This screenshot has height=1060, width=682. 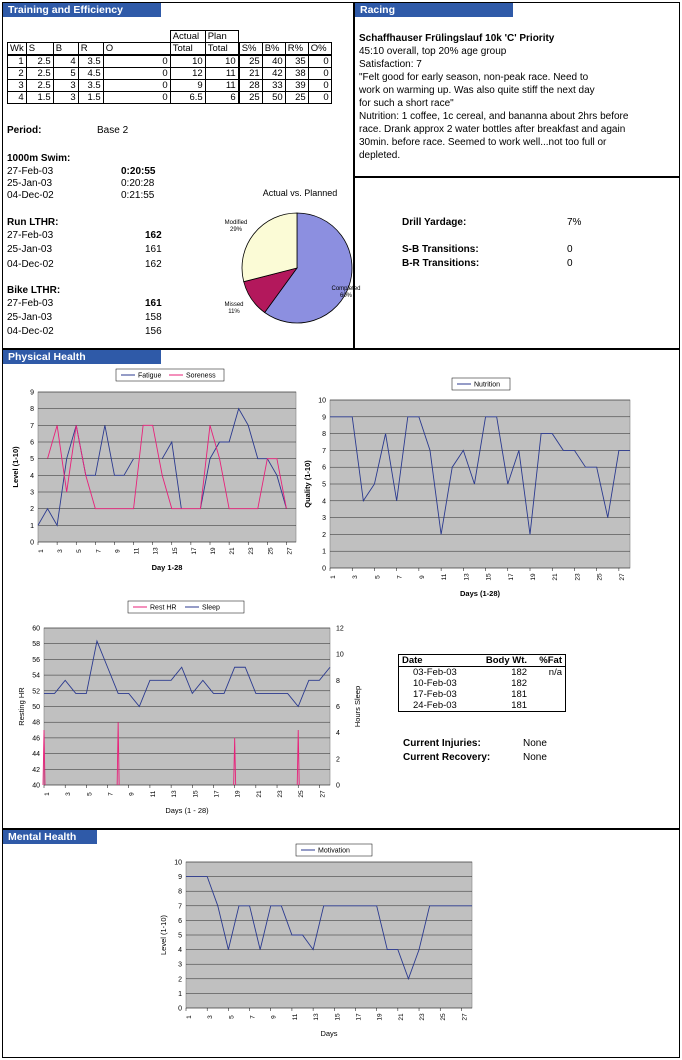 What do you see at coordinates (21, 706) in the screenshot?
I see `y-axis-label: Resting HR` at bounding box center [21, 706].